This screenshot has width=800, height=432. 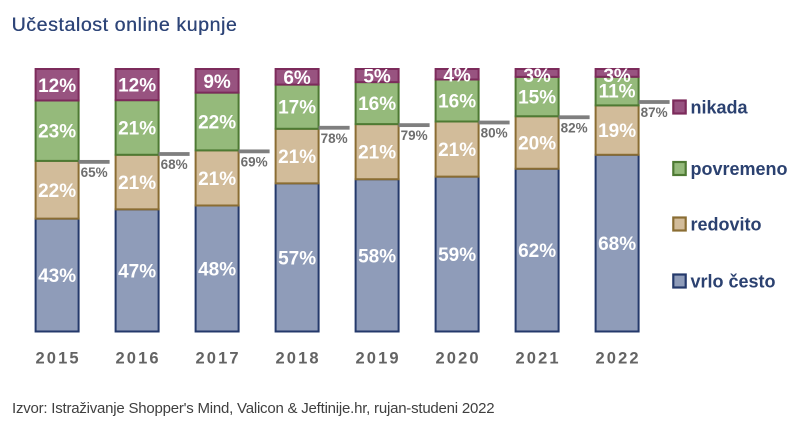 I want to click on svg-text: 47%, so click(x=137, y=271).